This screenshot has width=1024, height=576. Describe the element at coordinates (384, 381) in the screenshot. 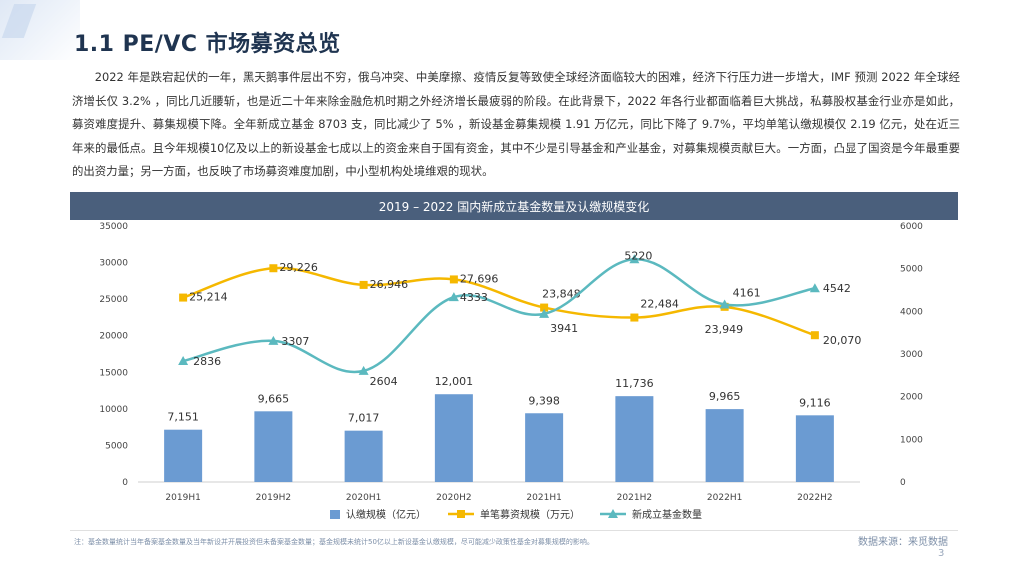

I see `fund-count-data-label: 2604` at that location.